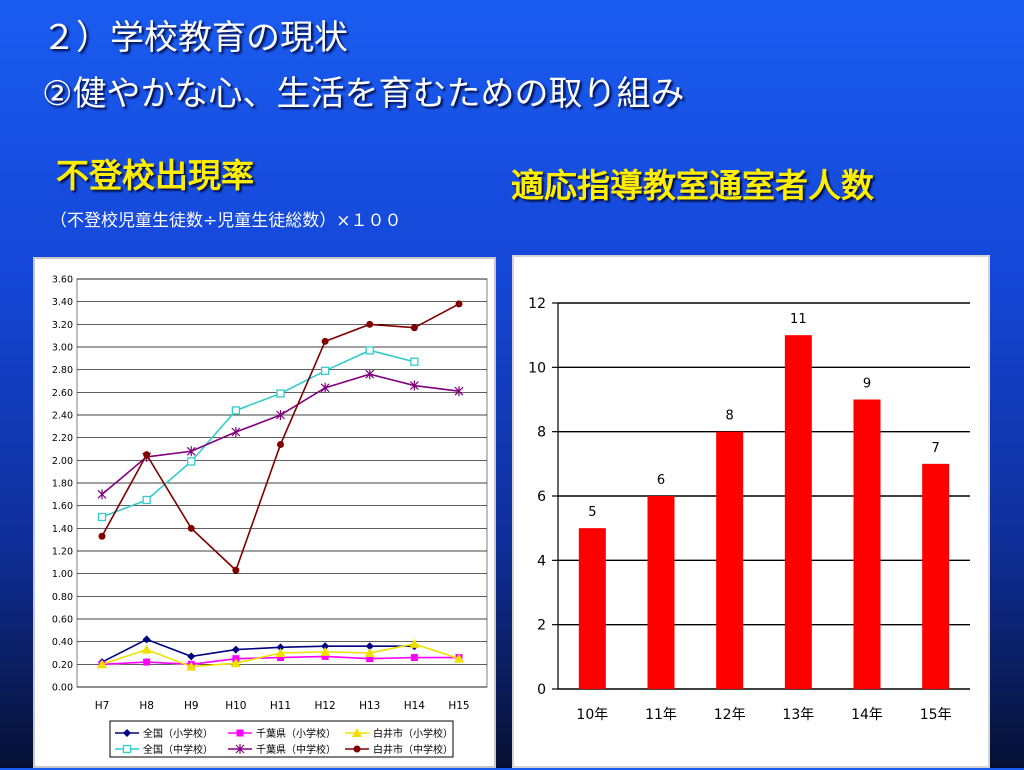 This screenshot has width=1024, height=770. I want to click on bar-value-label: 9, so click(867, 384).